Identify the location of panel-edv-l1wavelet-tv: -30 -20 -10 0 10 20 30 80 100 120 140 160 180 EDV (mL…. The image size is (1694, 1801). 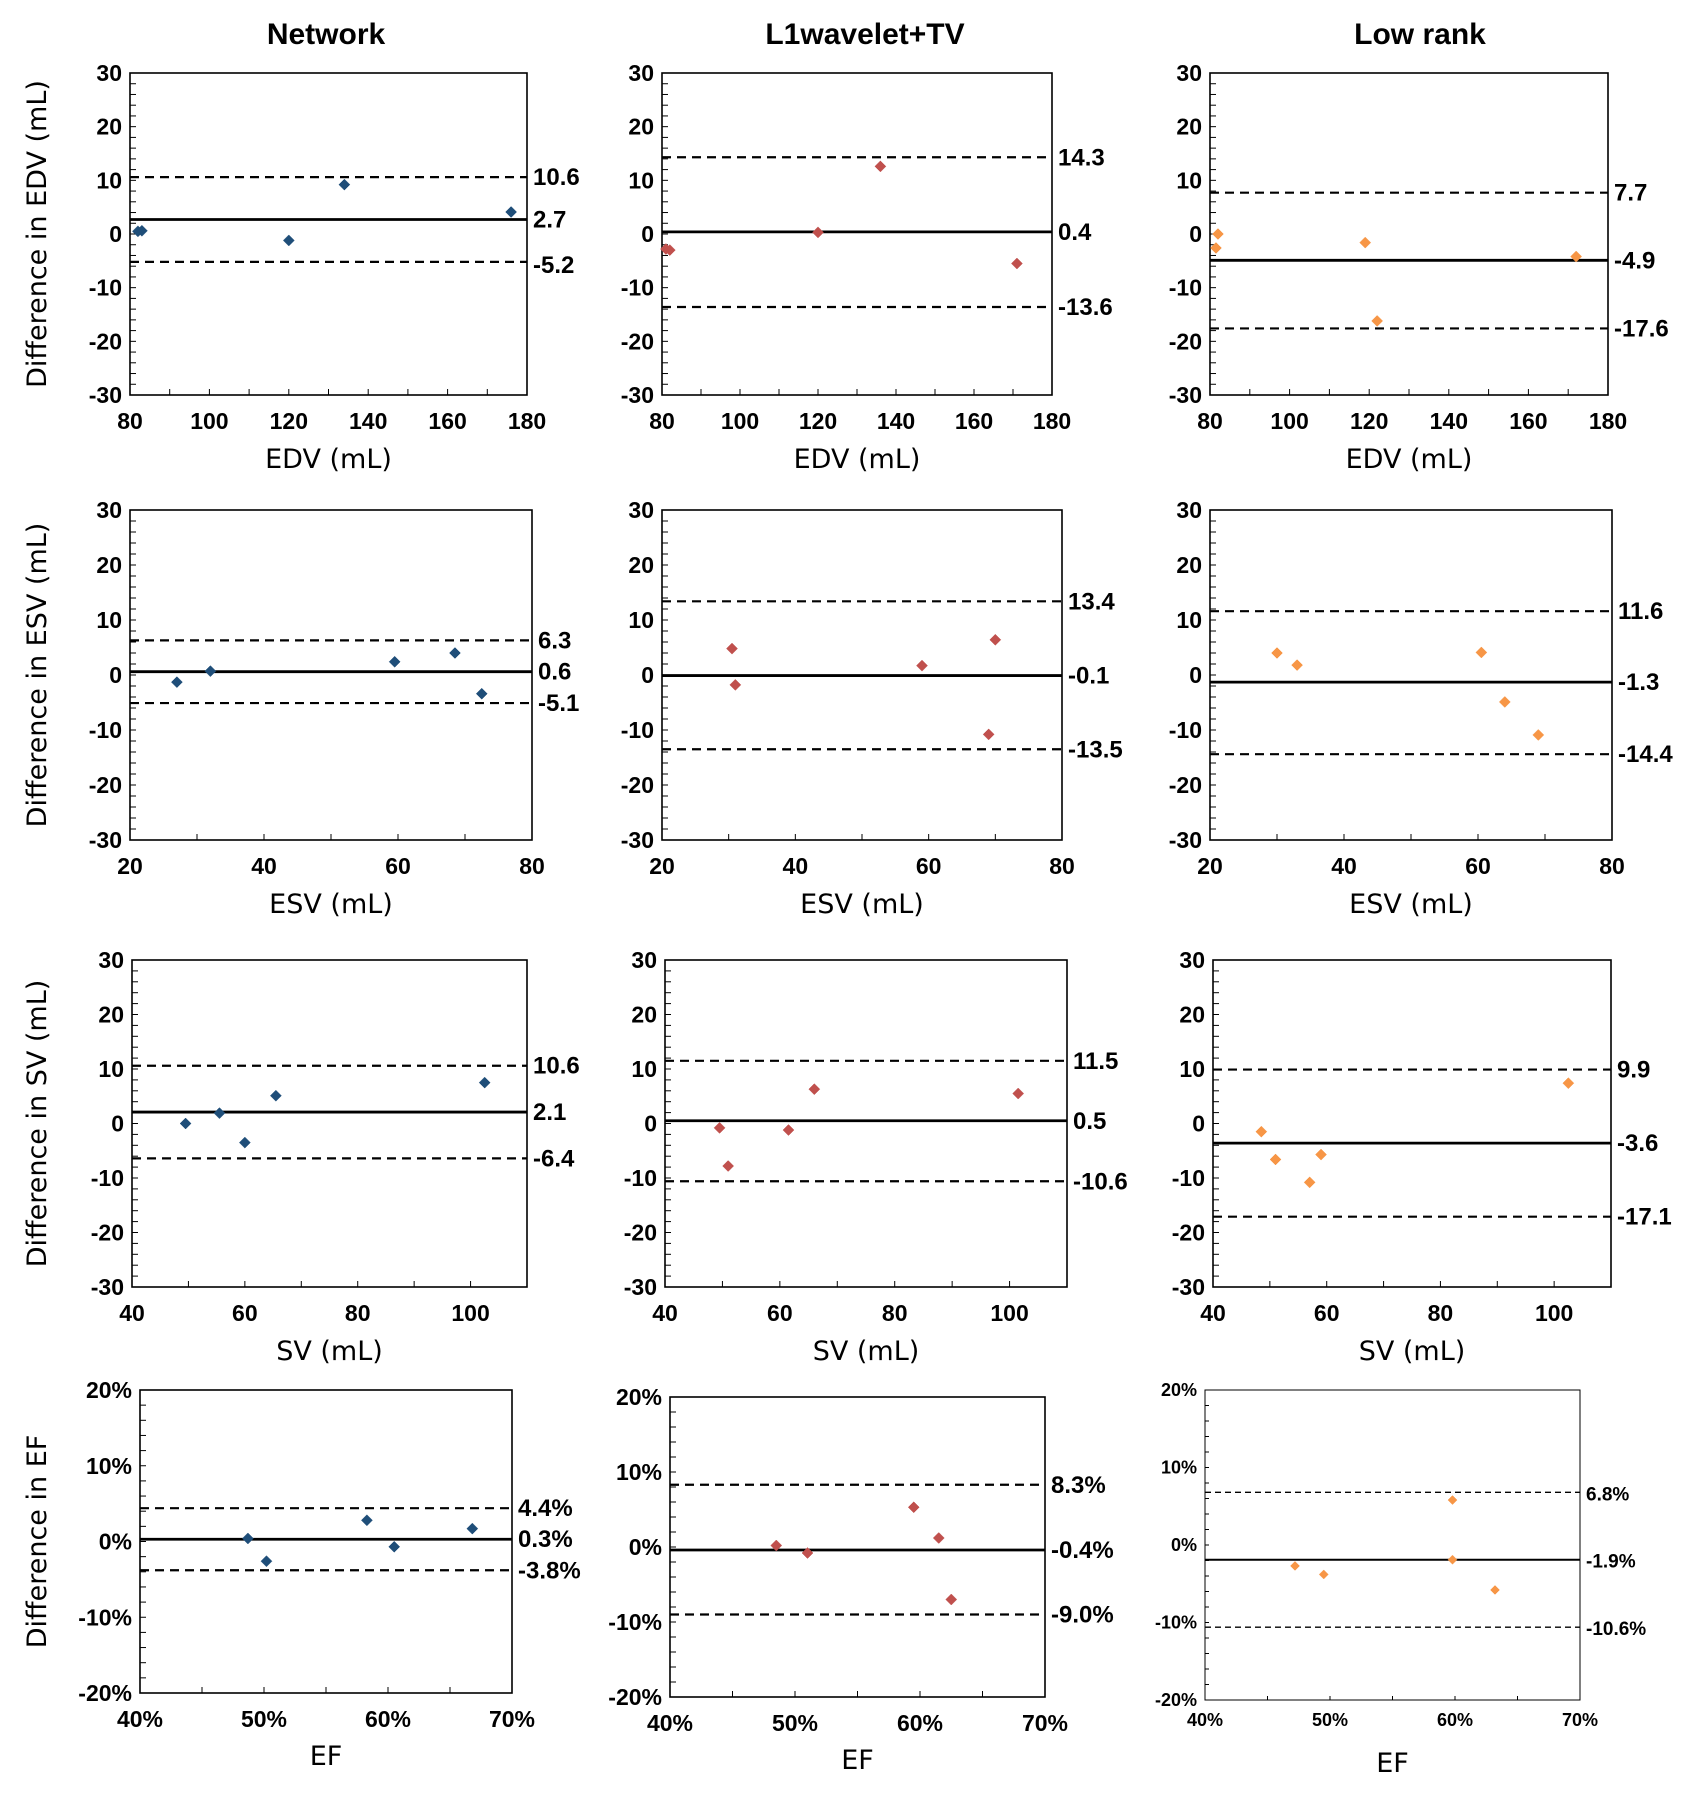
(867, 267).